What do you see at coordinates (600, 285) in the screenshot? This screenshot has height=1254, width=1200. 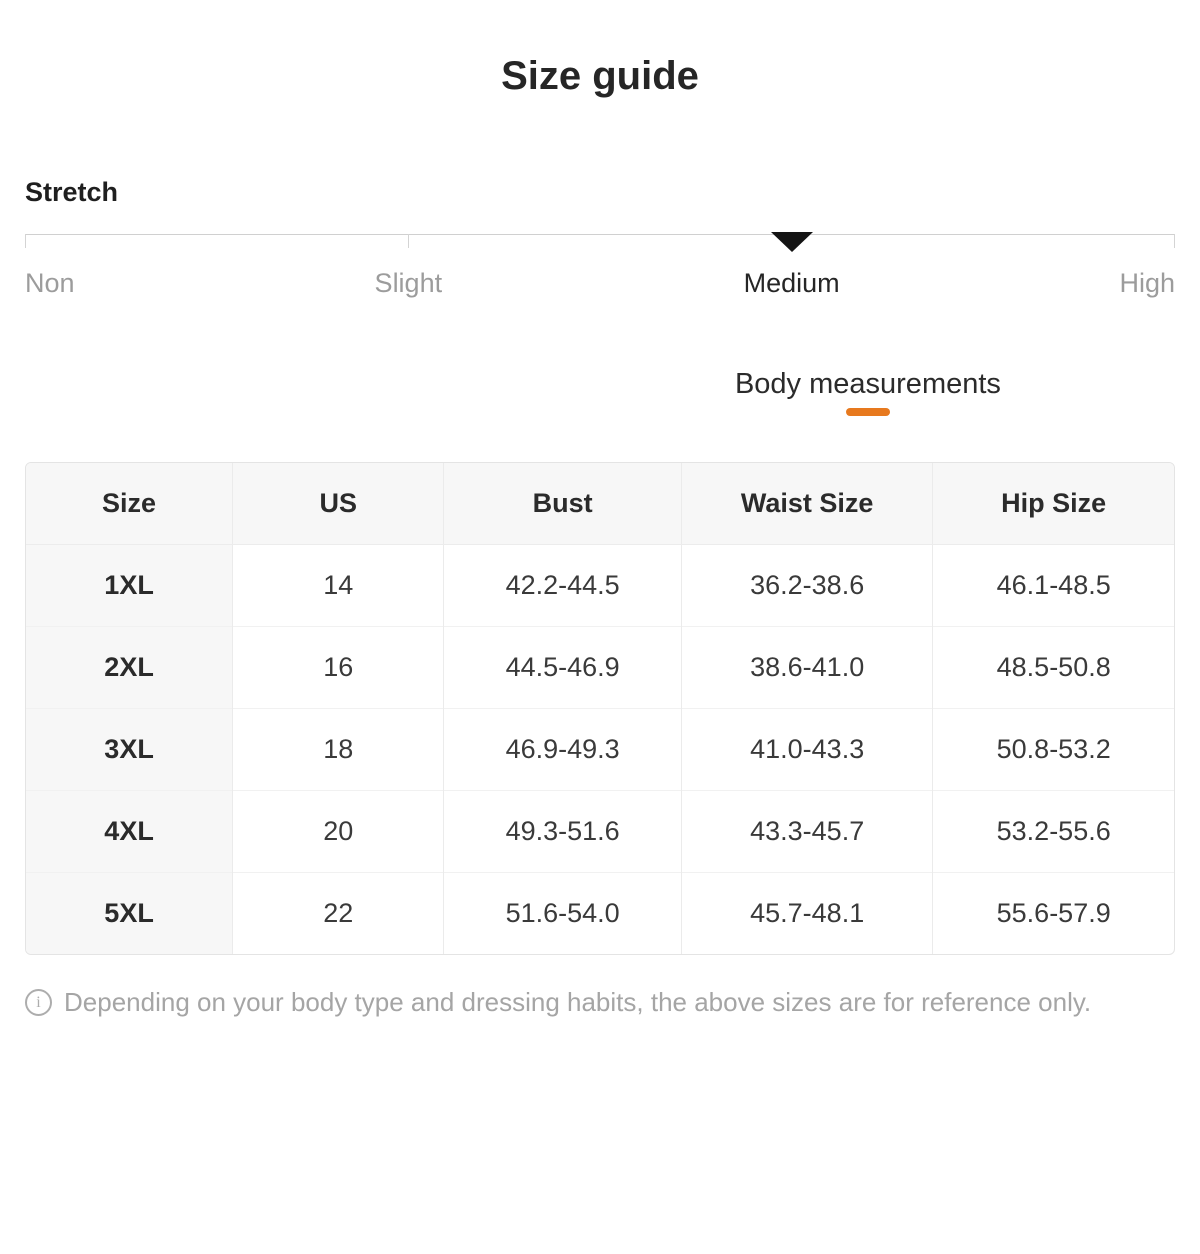 I see `stretch-scale-labels: Non Slight Medium High` at bounding box center [600, 285].